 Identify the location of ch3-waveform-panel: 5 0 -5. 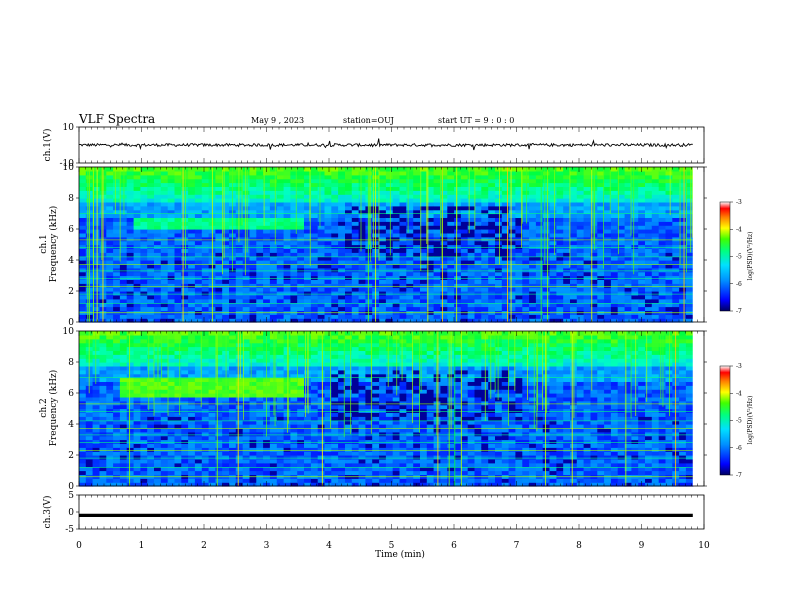
(385, 513).